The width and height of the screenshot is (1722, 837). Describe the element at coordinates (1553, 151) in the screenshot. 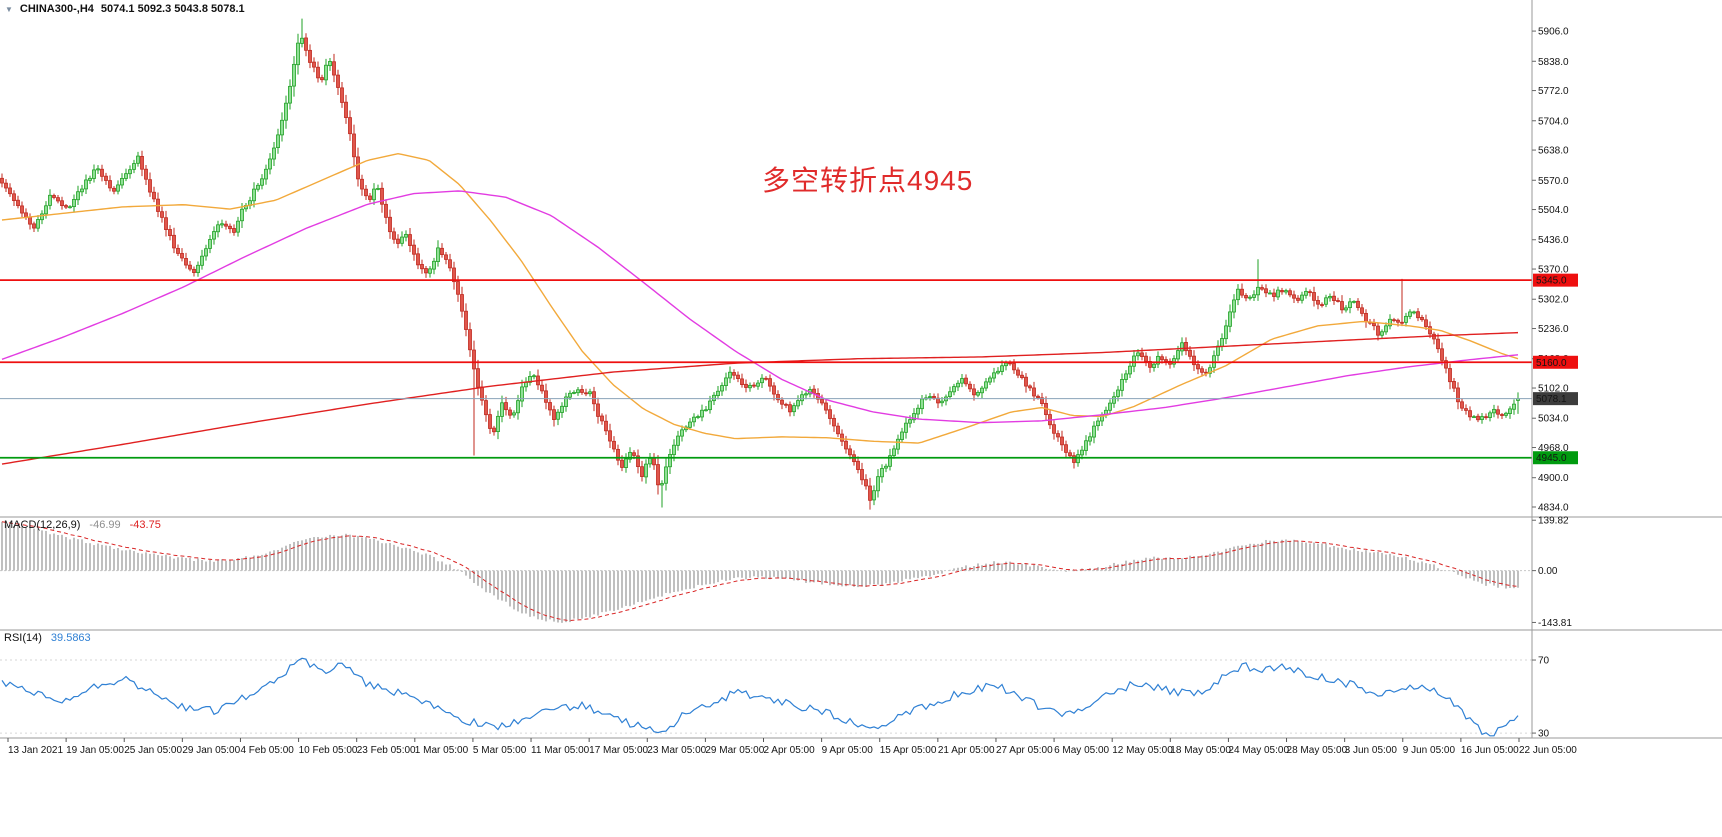

I see `price-tick-label: 5638.0` at that location.